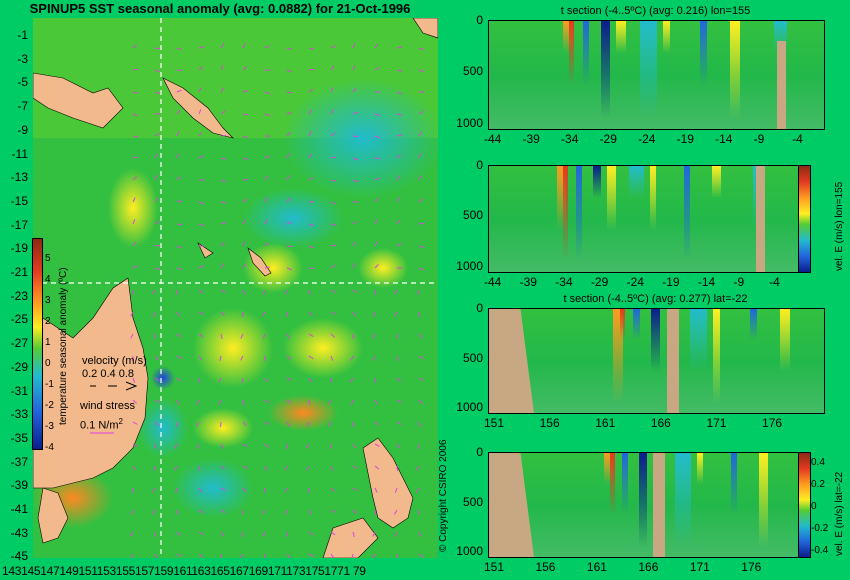 This screenshot has height=580, width=850. I want to click on map-y-tick: -17, so click(19, 224).